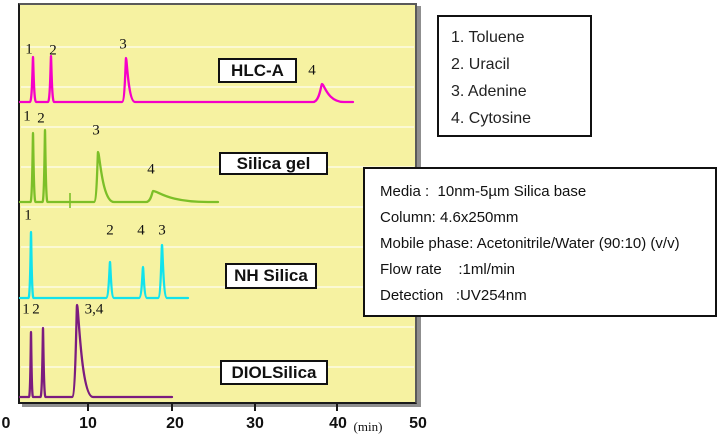 This screenshot has height=439, width=720. I want to click on legend-item-toluene: 1. Toluene, so click(488, 37).